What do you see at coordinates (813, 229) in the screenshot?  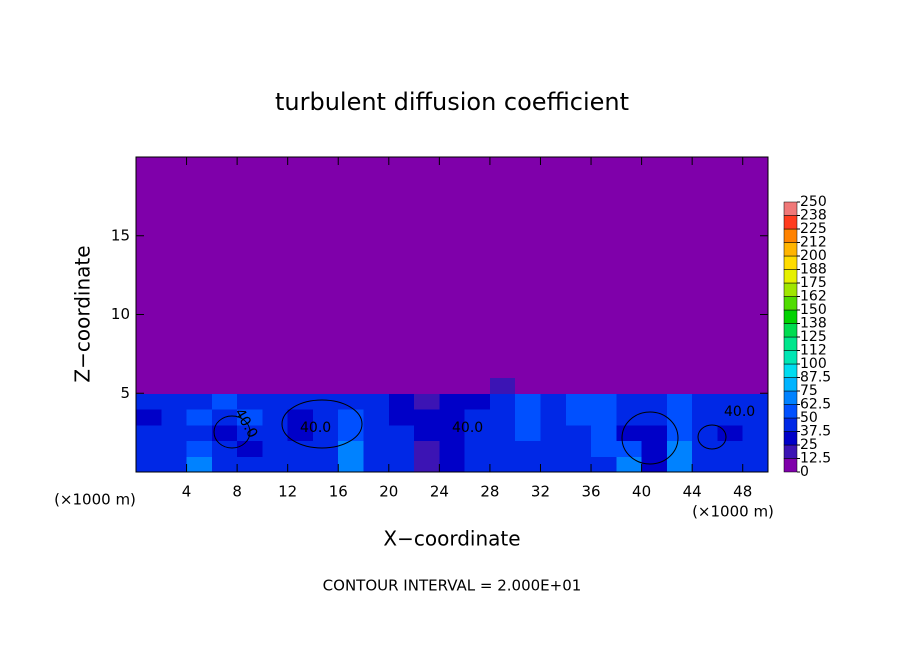 I see `colorbar-label: 225` at bounding box center [813, 229].